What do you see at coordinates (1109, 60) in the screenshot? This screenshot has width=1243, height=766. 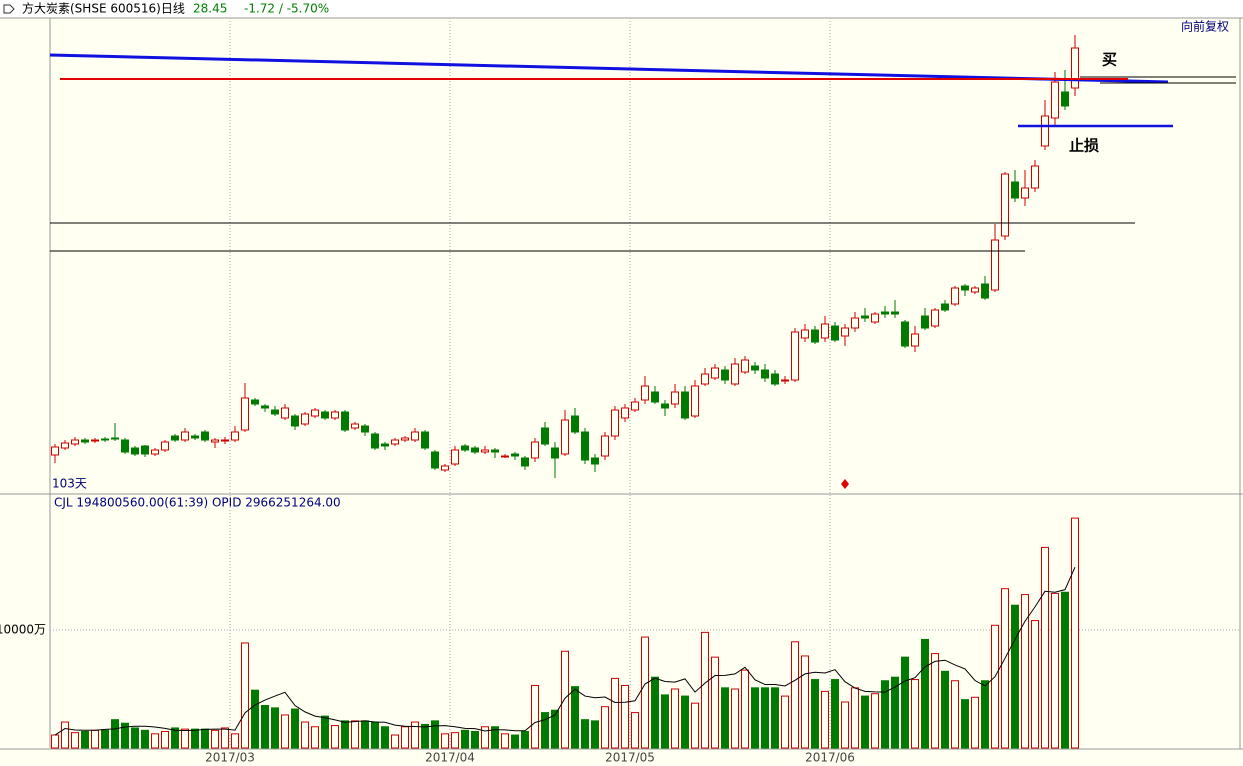 I see `annotation: 买` at bounding box center [1109, 60].